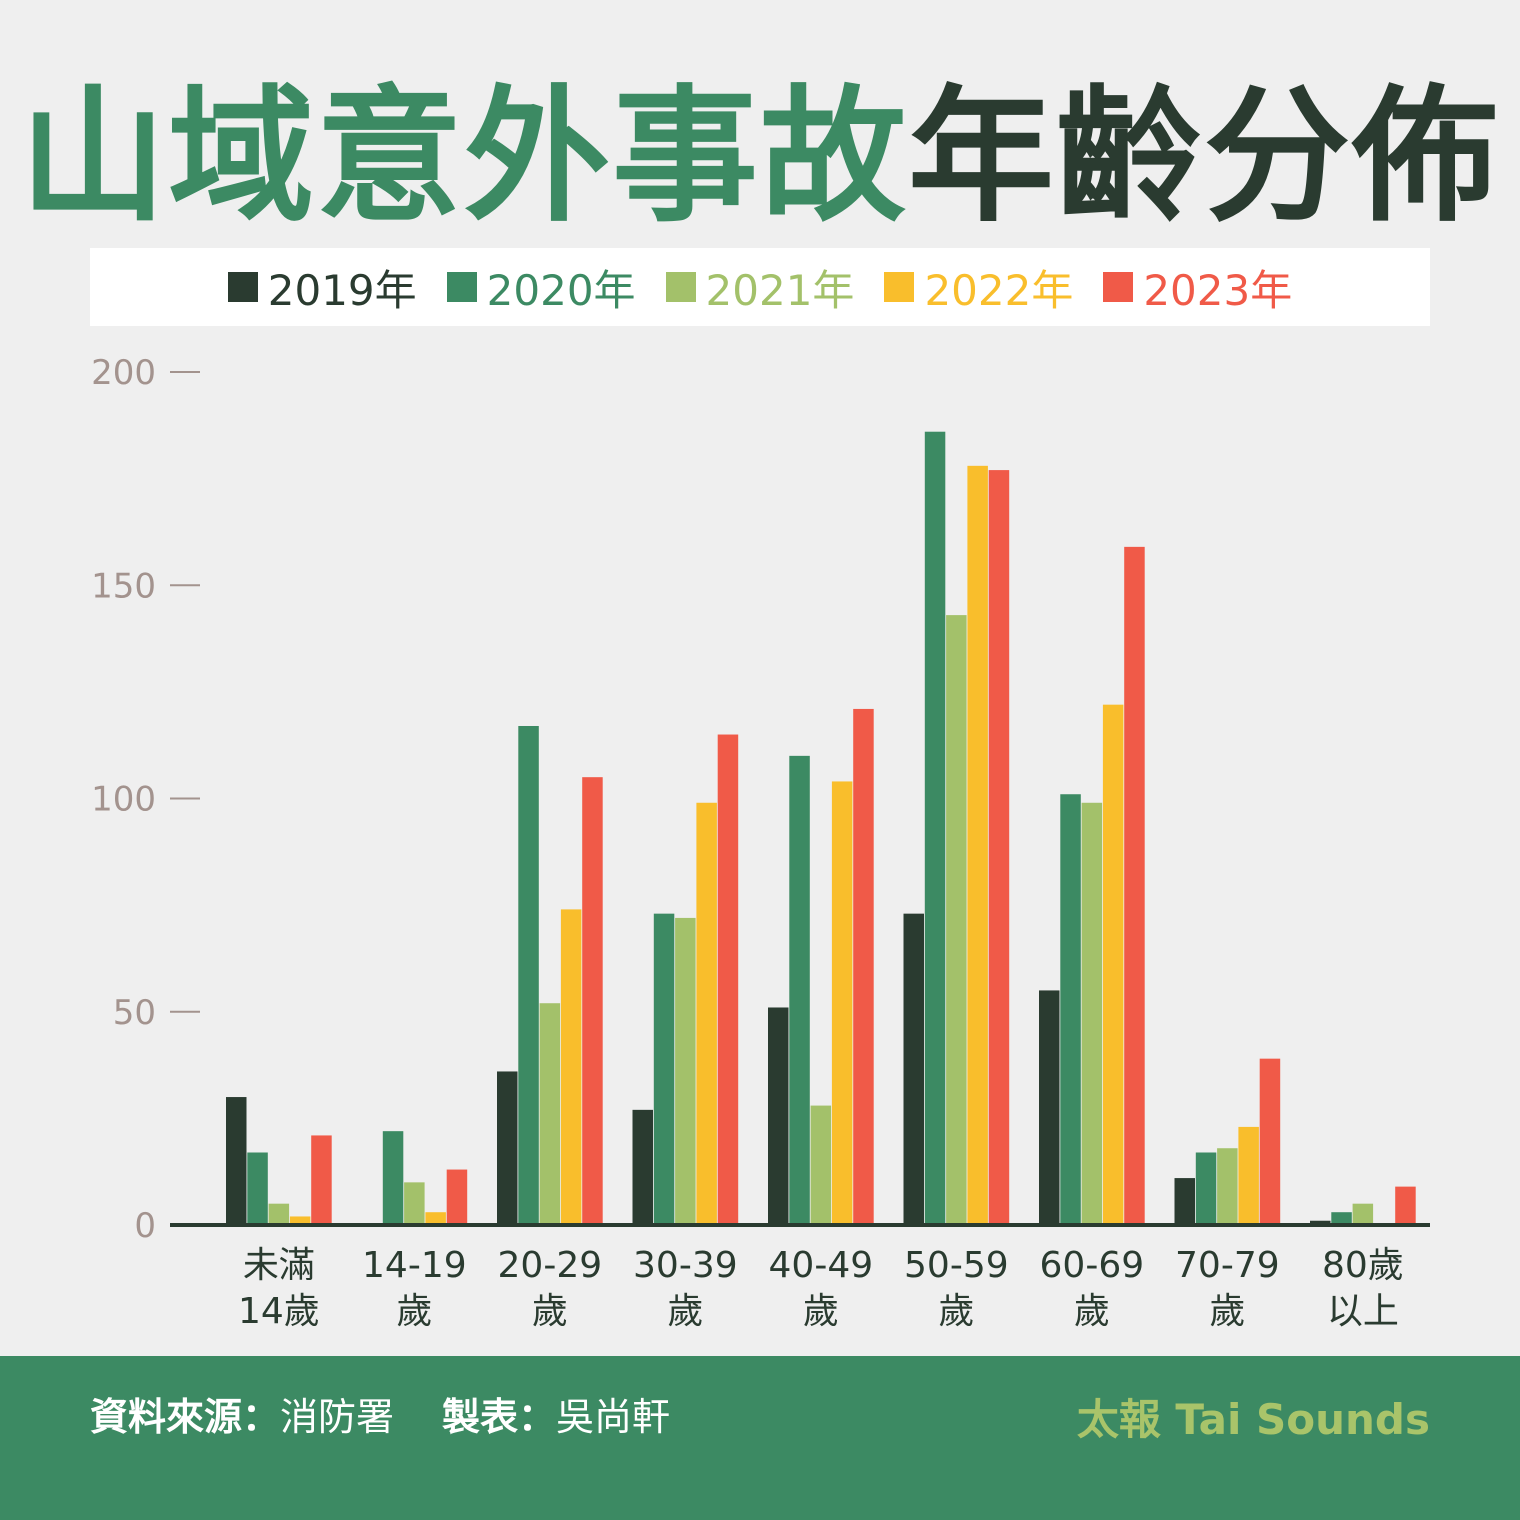 This screenshot has width=1520, height=1520. What do you see at coordinates (279, 1214) in the screenshot?
I see `bar-2021年-0` at bounding box center [279, 1214].